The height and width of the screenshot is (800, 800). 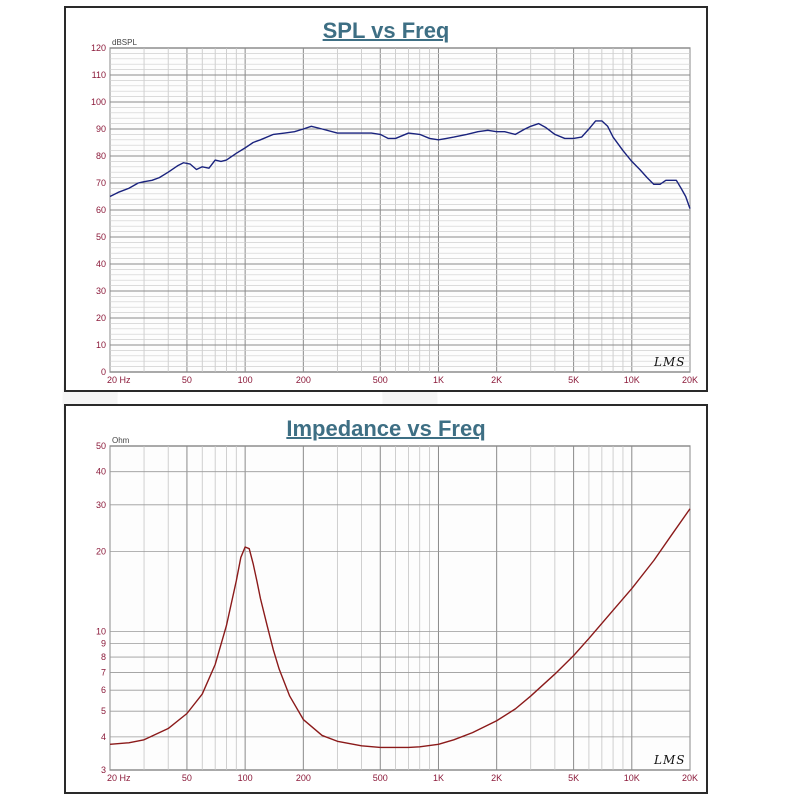 I want to click on y-tick-label: 110, so click(x=99, y=75).